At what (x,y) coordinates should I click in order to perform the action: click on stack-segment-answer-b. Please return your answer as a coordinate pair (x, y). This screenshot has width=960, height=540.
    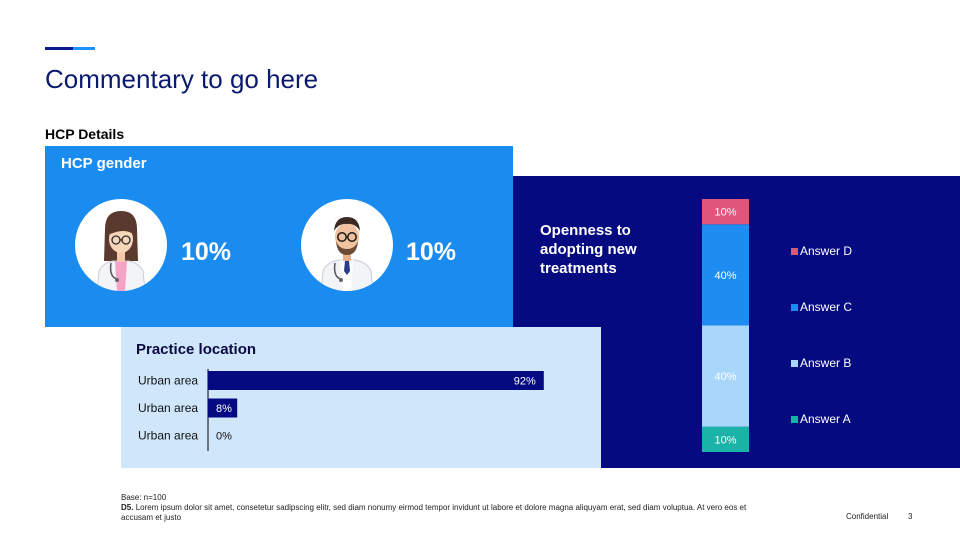
    Looking at the image, I should click on (725, 376).